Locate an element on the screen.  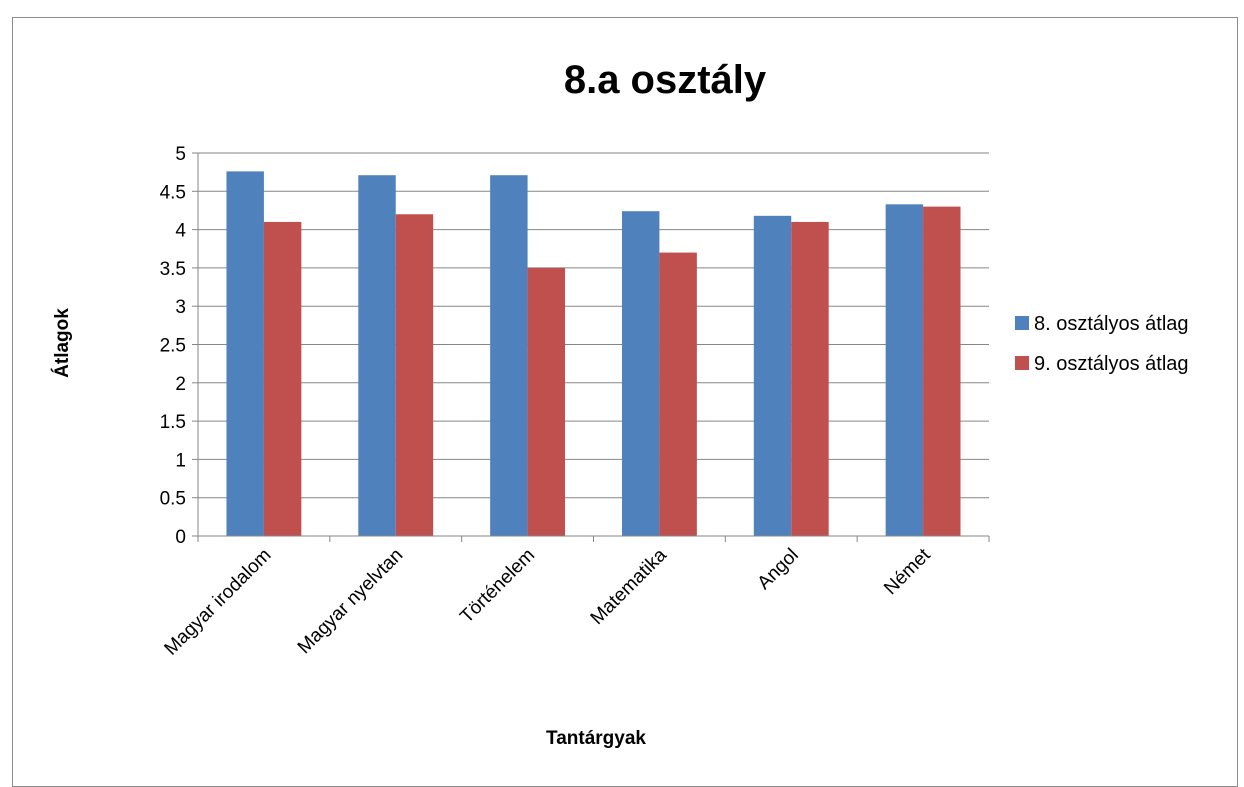
y-tick-label: 3.5 is located at coordinates (173, 269).